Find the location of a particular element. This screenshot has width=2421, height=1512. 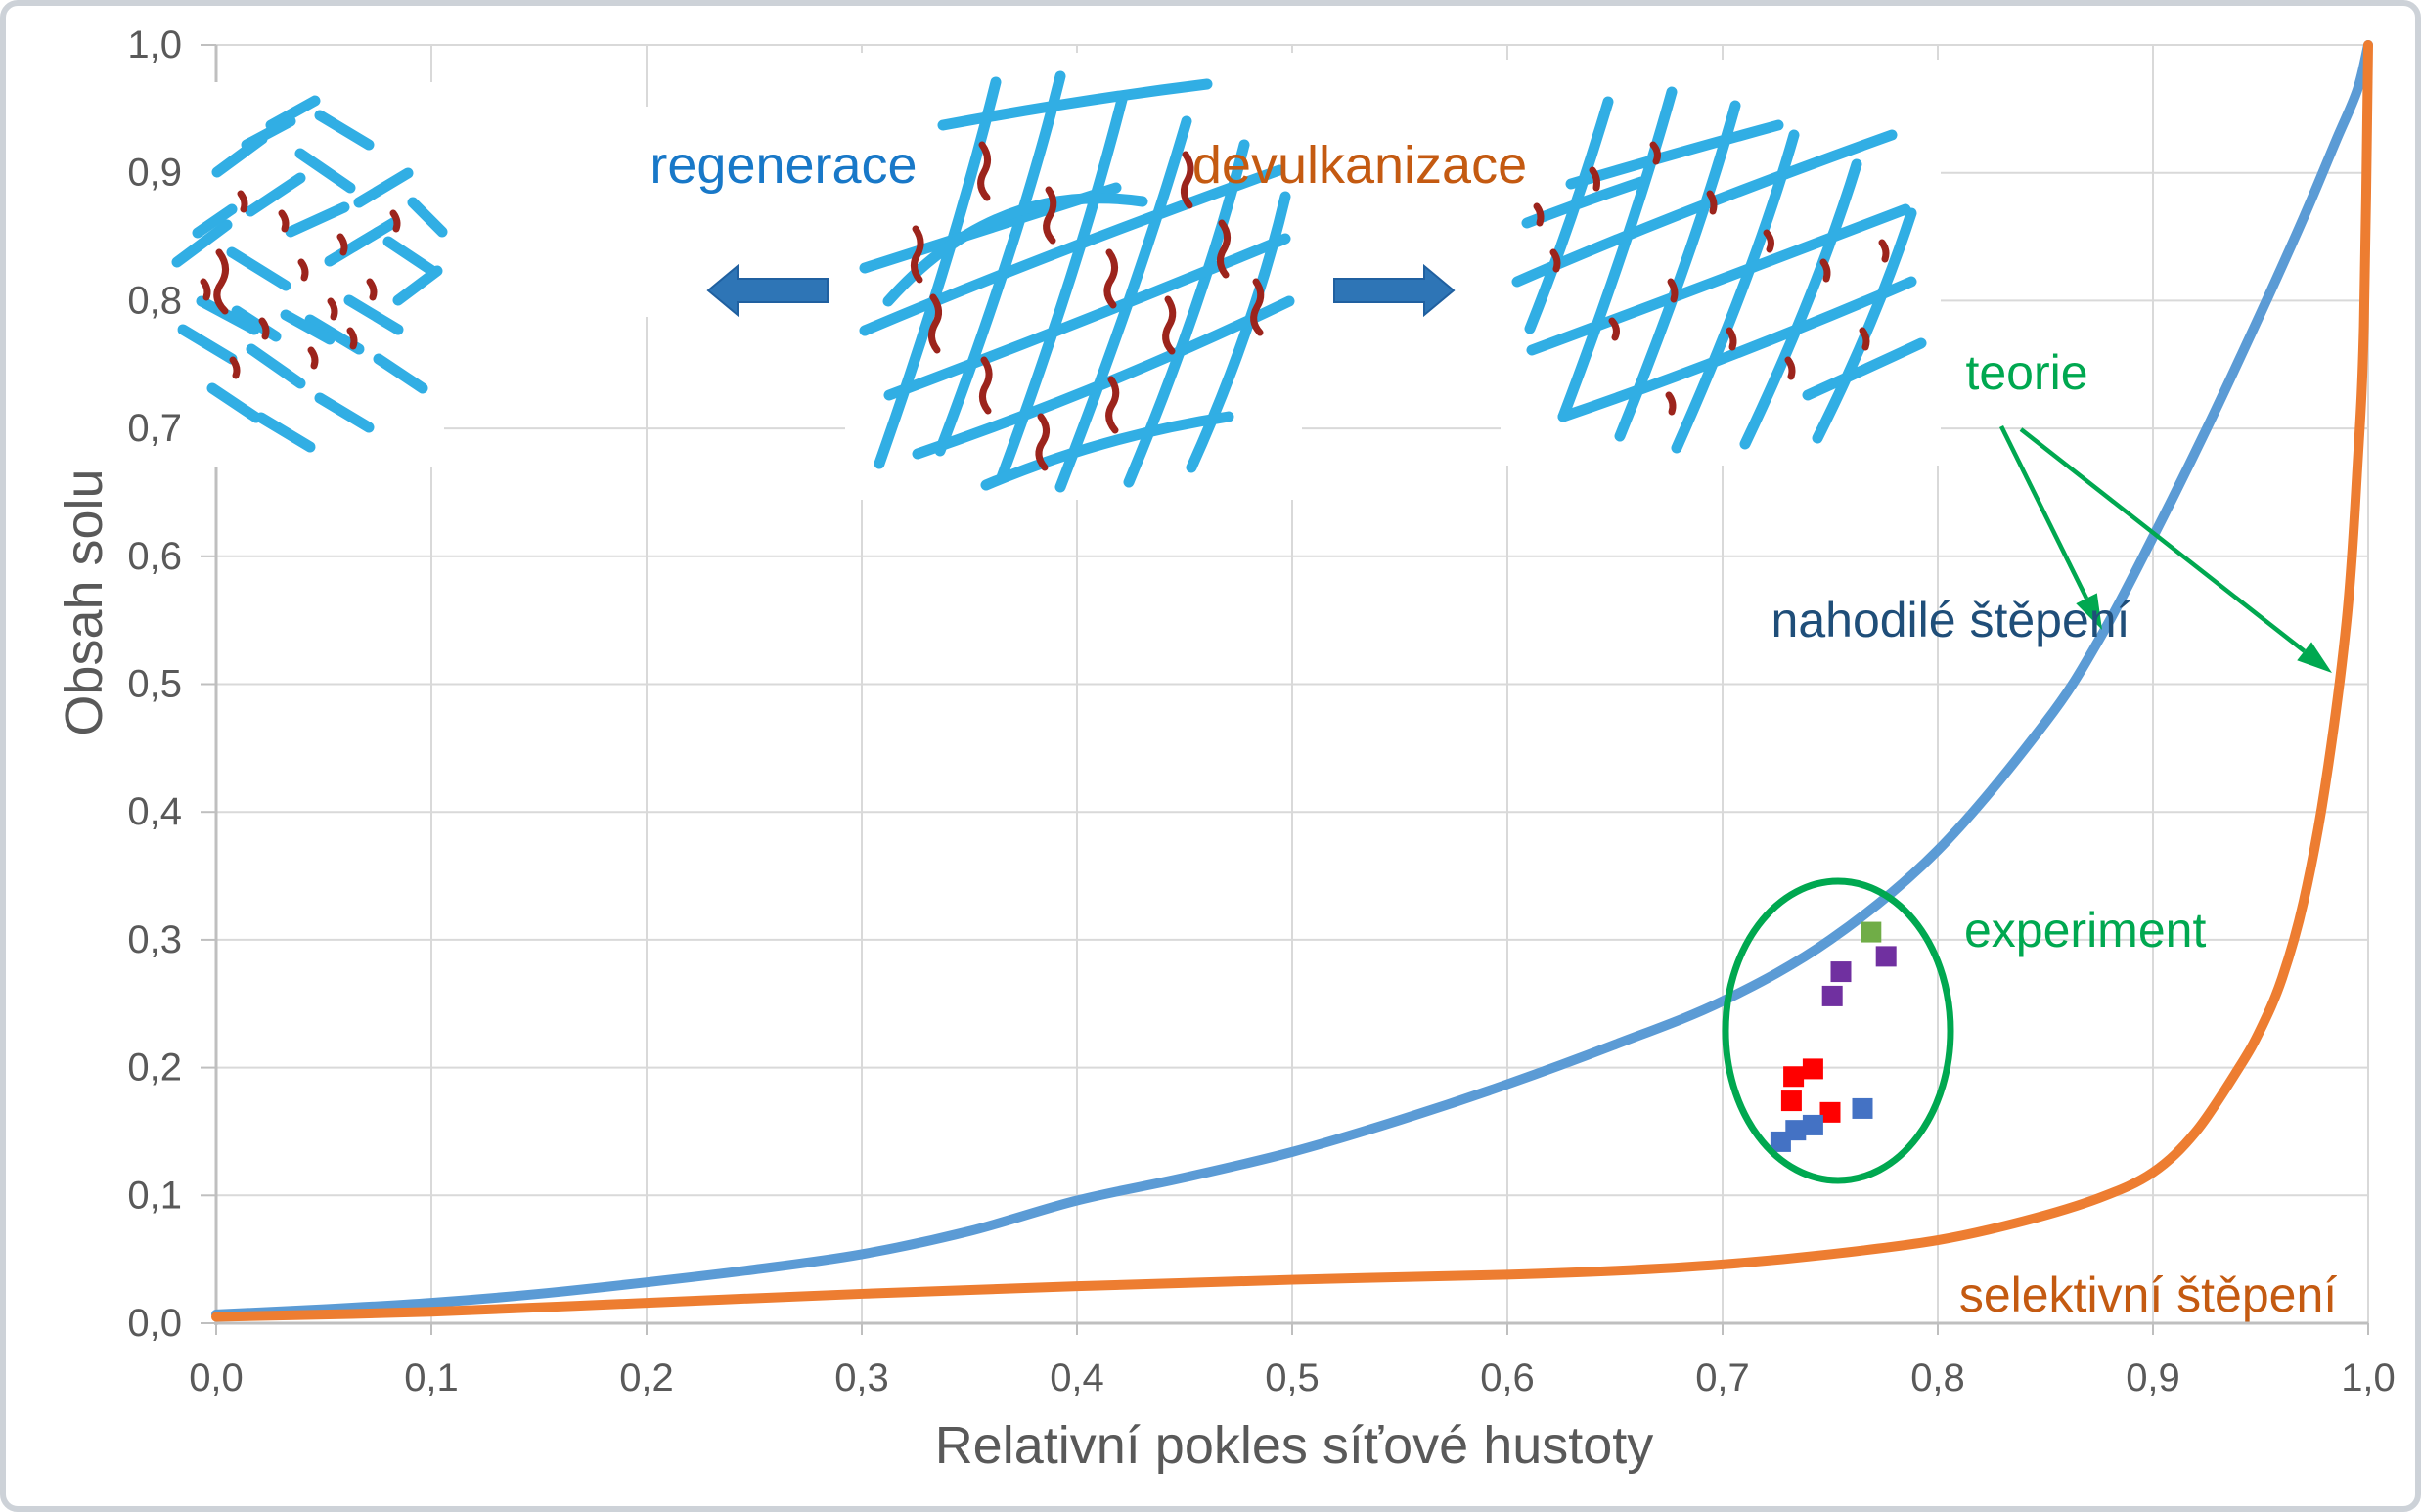

y-tick-label: 0,3 is located at coordinates (154, 940).